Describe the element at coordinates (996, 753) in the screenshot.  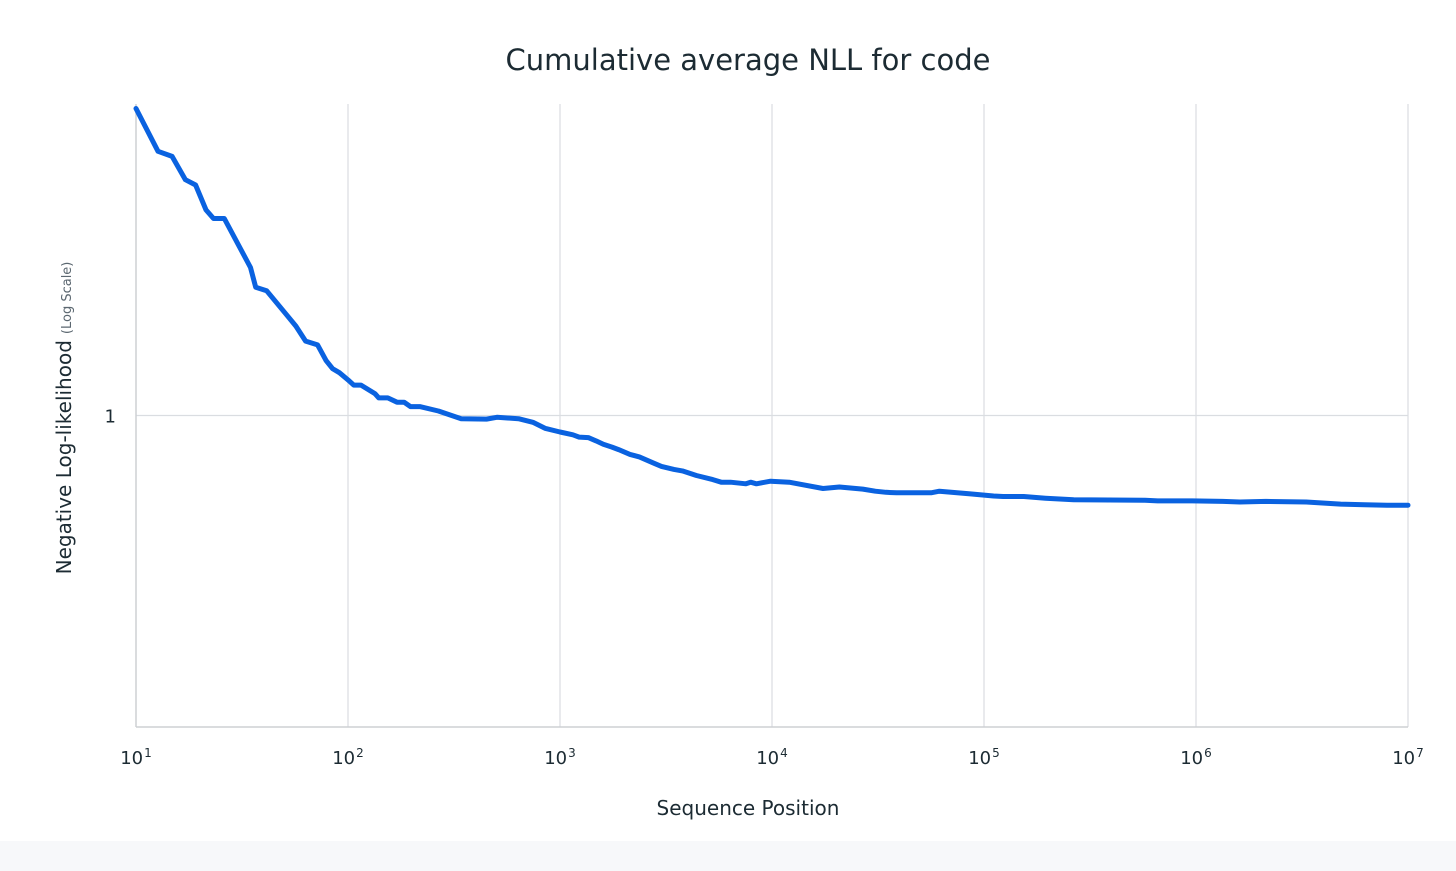
I see `x-tick-exponent: 5` at that location.